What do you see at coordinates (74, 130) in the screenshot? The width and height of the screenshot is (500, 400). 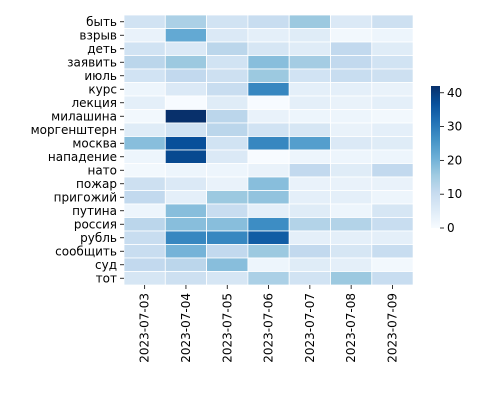 I see `y-tick-label: моргенштерн` at bounding box center [74, 130].